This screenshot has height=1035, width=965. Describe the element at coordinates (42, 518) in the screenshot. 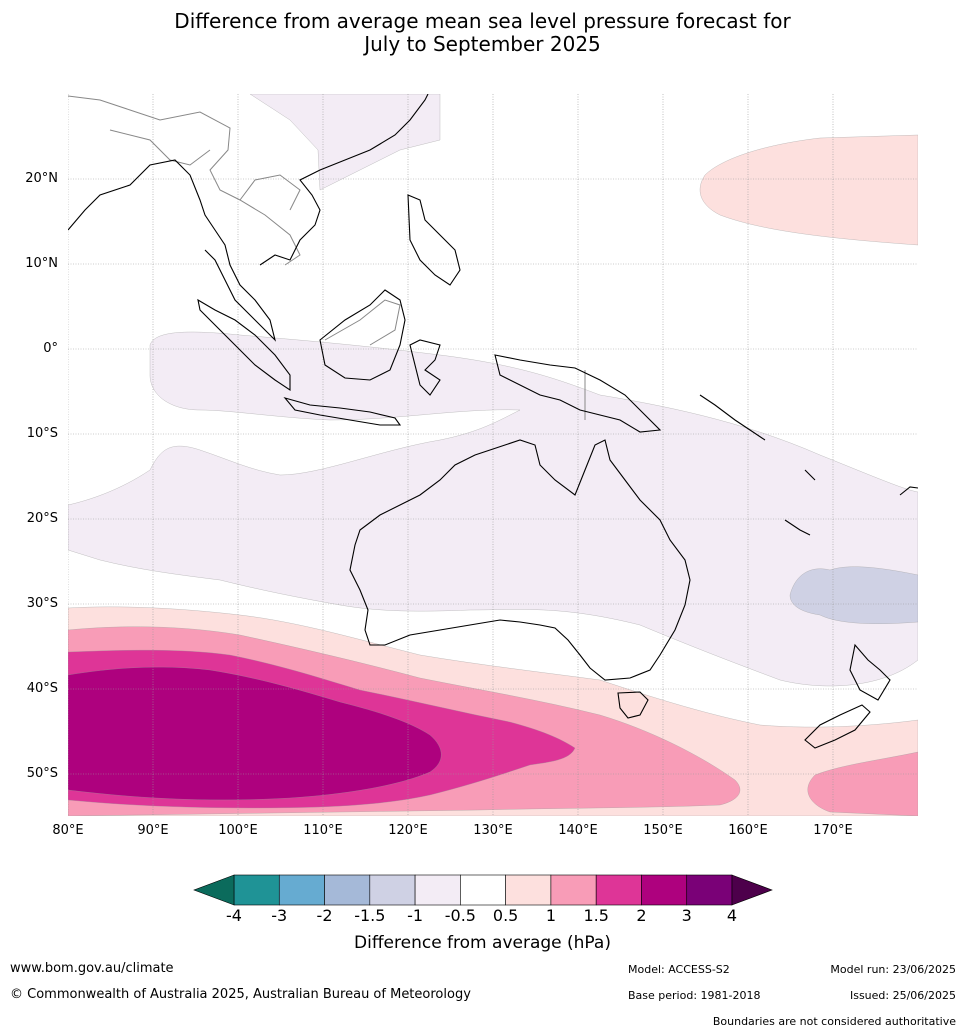

I see `latitude-label: 20°S` at that location.